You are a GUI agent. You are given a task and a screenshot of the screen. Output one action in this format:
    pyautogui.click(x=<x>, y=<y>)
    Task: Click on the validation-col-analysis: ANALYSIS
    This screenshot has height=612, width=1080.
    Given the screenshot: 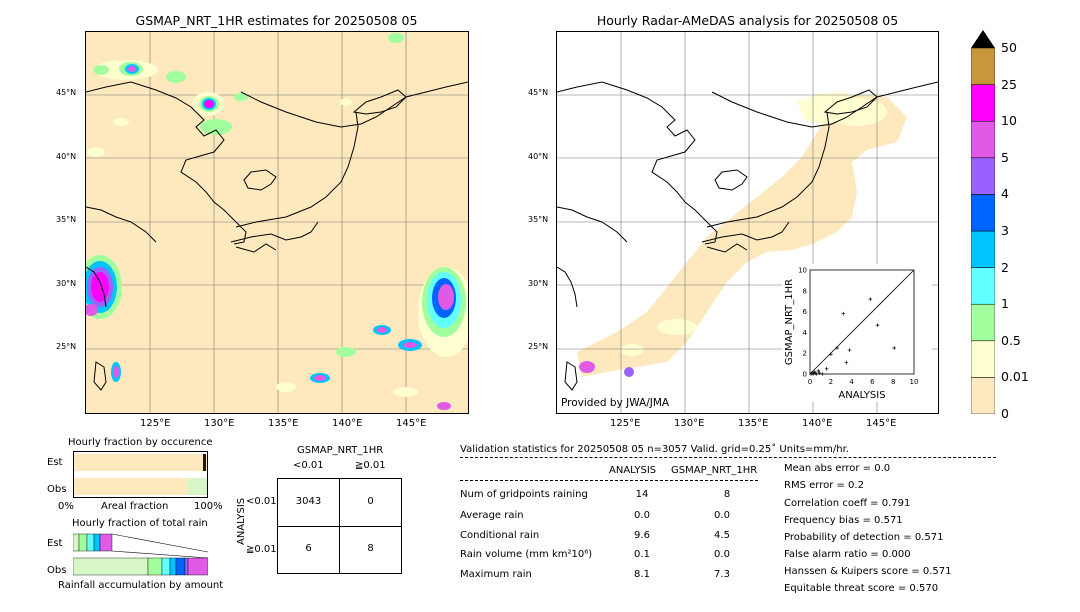 What is the action you would take?
    pyautogui.click(x=633, y=470)
    